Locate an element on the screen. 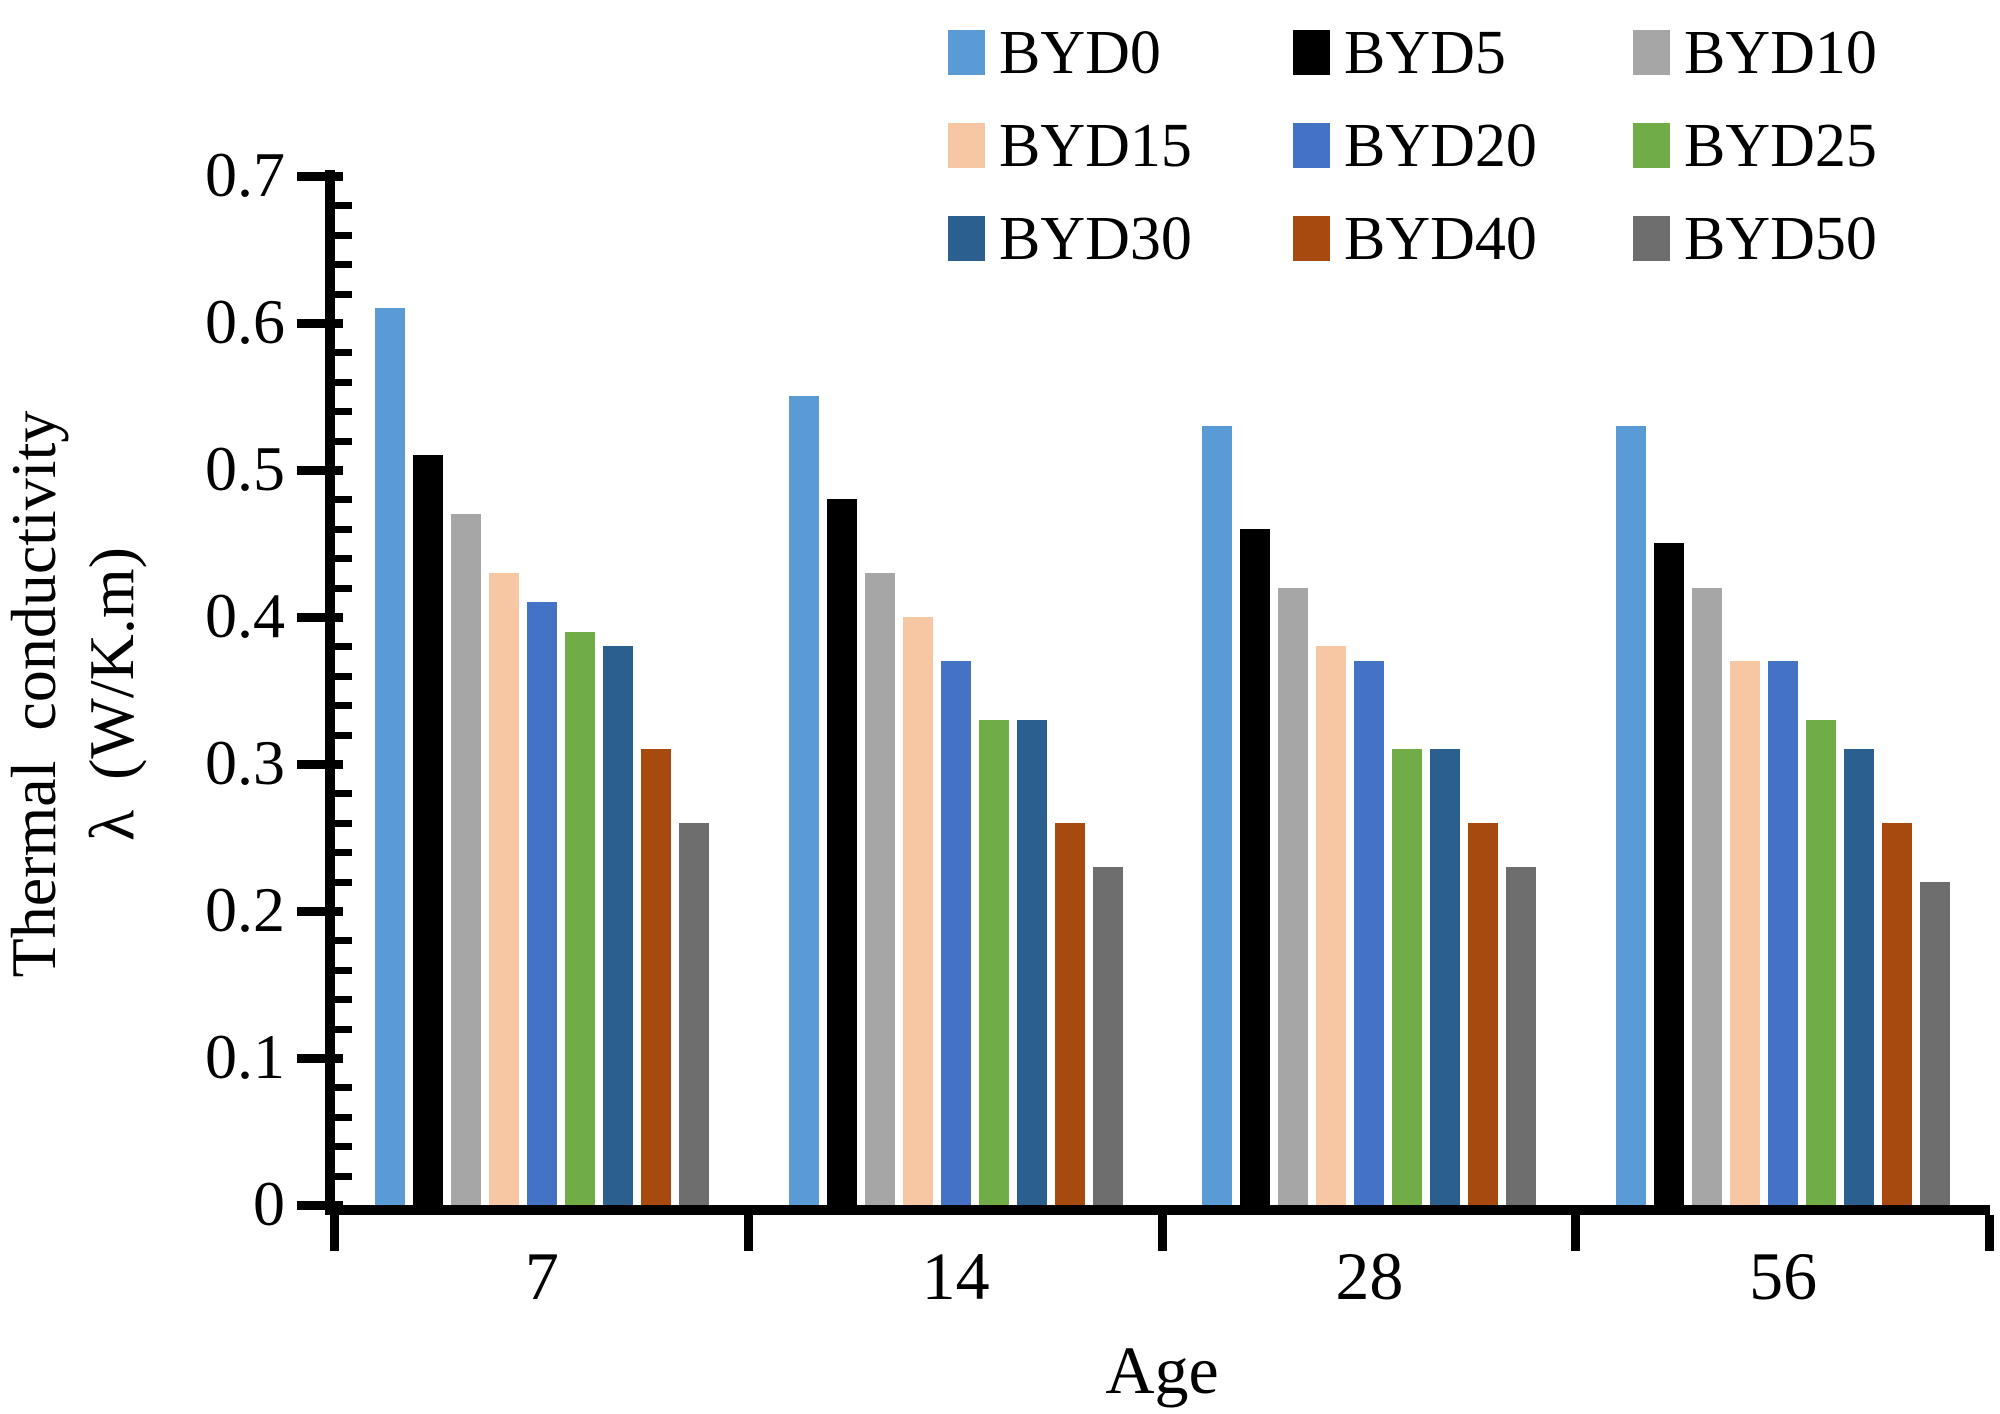  legend-item-byd50: BYD50 is located at coordinates (1805, 239).